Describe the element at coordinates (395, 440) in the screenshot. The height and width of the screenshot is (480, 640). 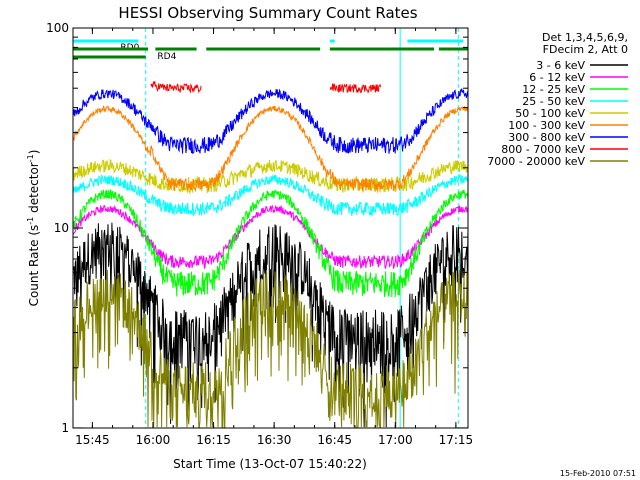
I see `x-tick-label-5: 17:00` at that location.